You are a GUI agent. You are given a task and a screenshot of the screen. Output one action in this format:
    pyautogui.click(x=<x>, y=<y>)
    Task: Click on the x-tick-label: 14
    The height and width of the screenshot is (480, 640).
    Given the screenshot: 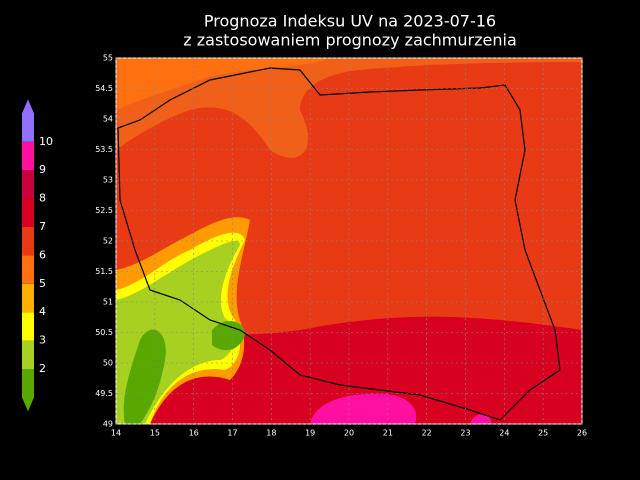 What is the action you would take?
    pyautogui.click(x=116, y=433)
    